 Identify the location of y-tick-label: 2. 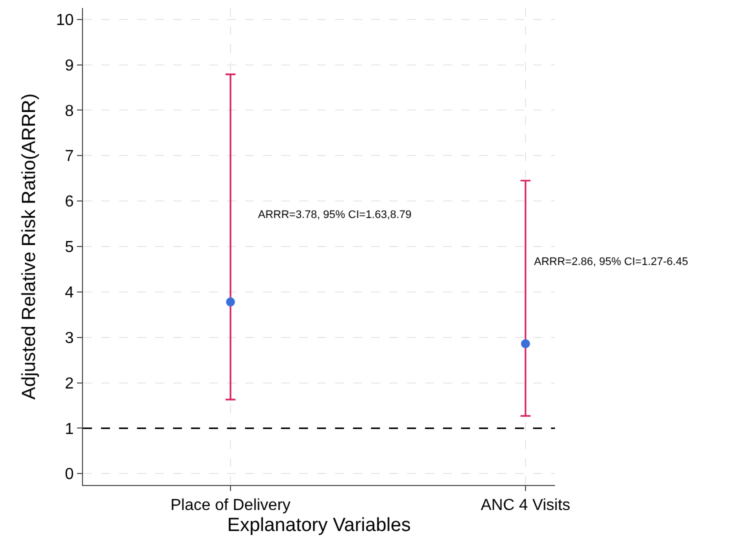
(69, 383).